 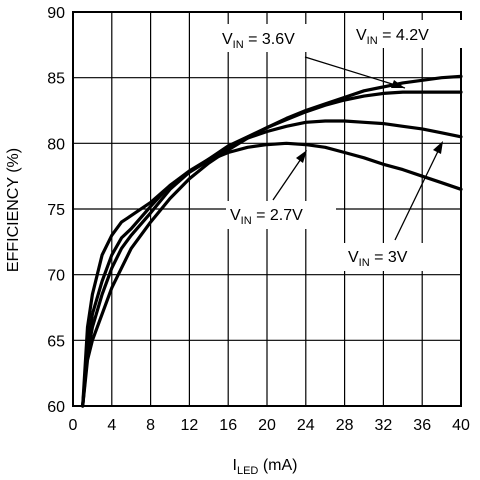 What do you see at coordinates (389, 257) in the screenshot?
I see `annotation-rest: = 3V` at bounding box center [389, 257].